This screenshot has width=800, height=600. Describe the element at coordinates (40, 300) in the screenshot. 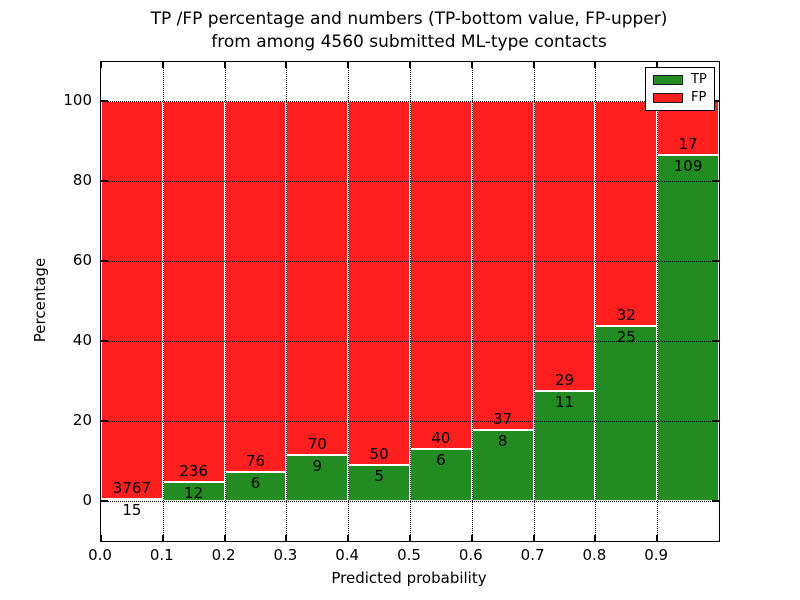

I see `y-axis-label: Percentage` at that location.